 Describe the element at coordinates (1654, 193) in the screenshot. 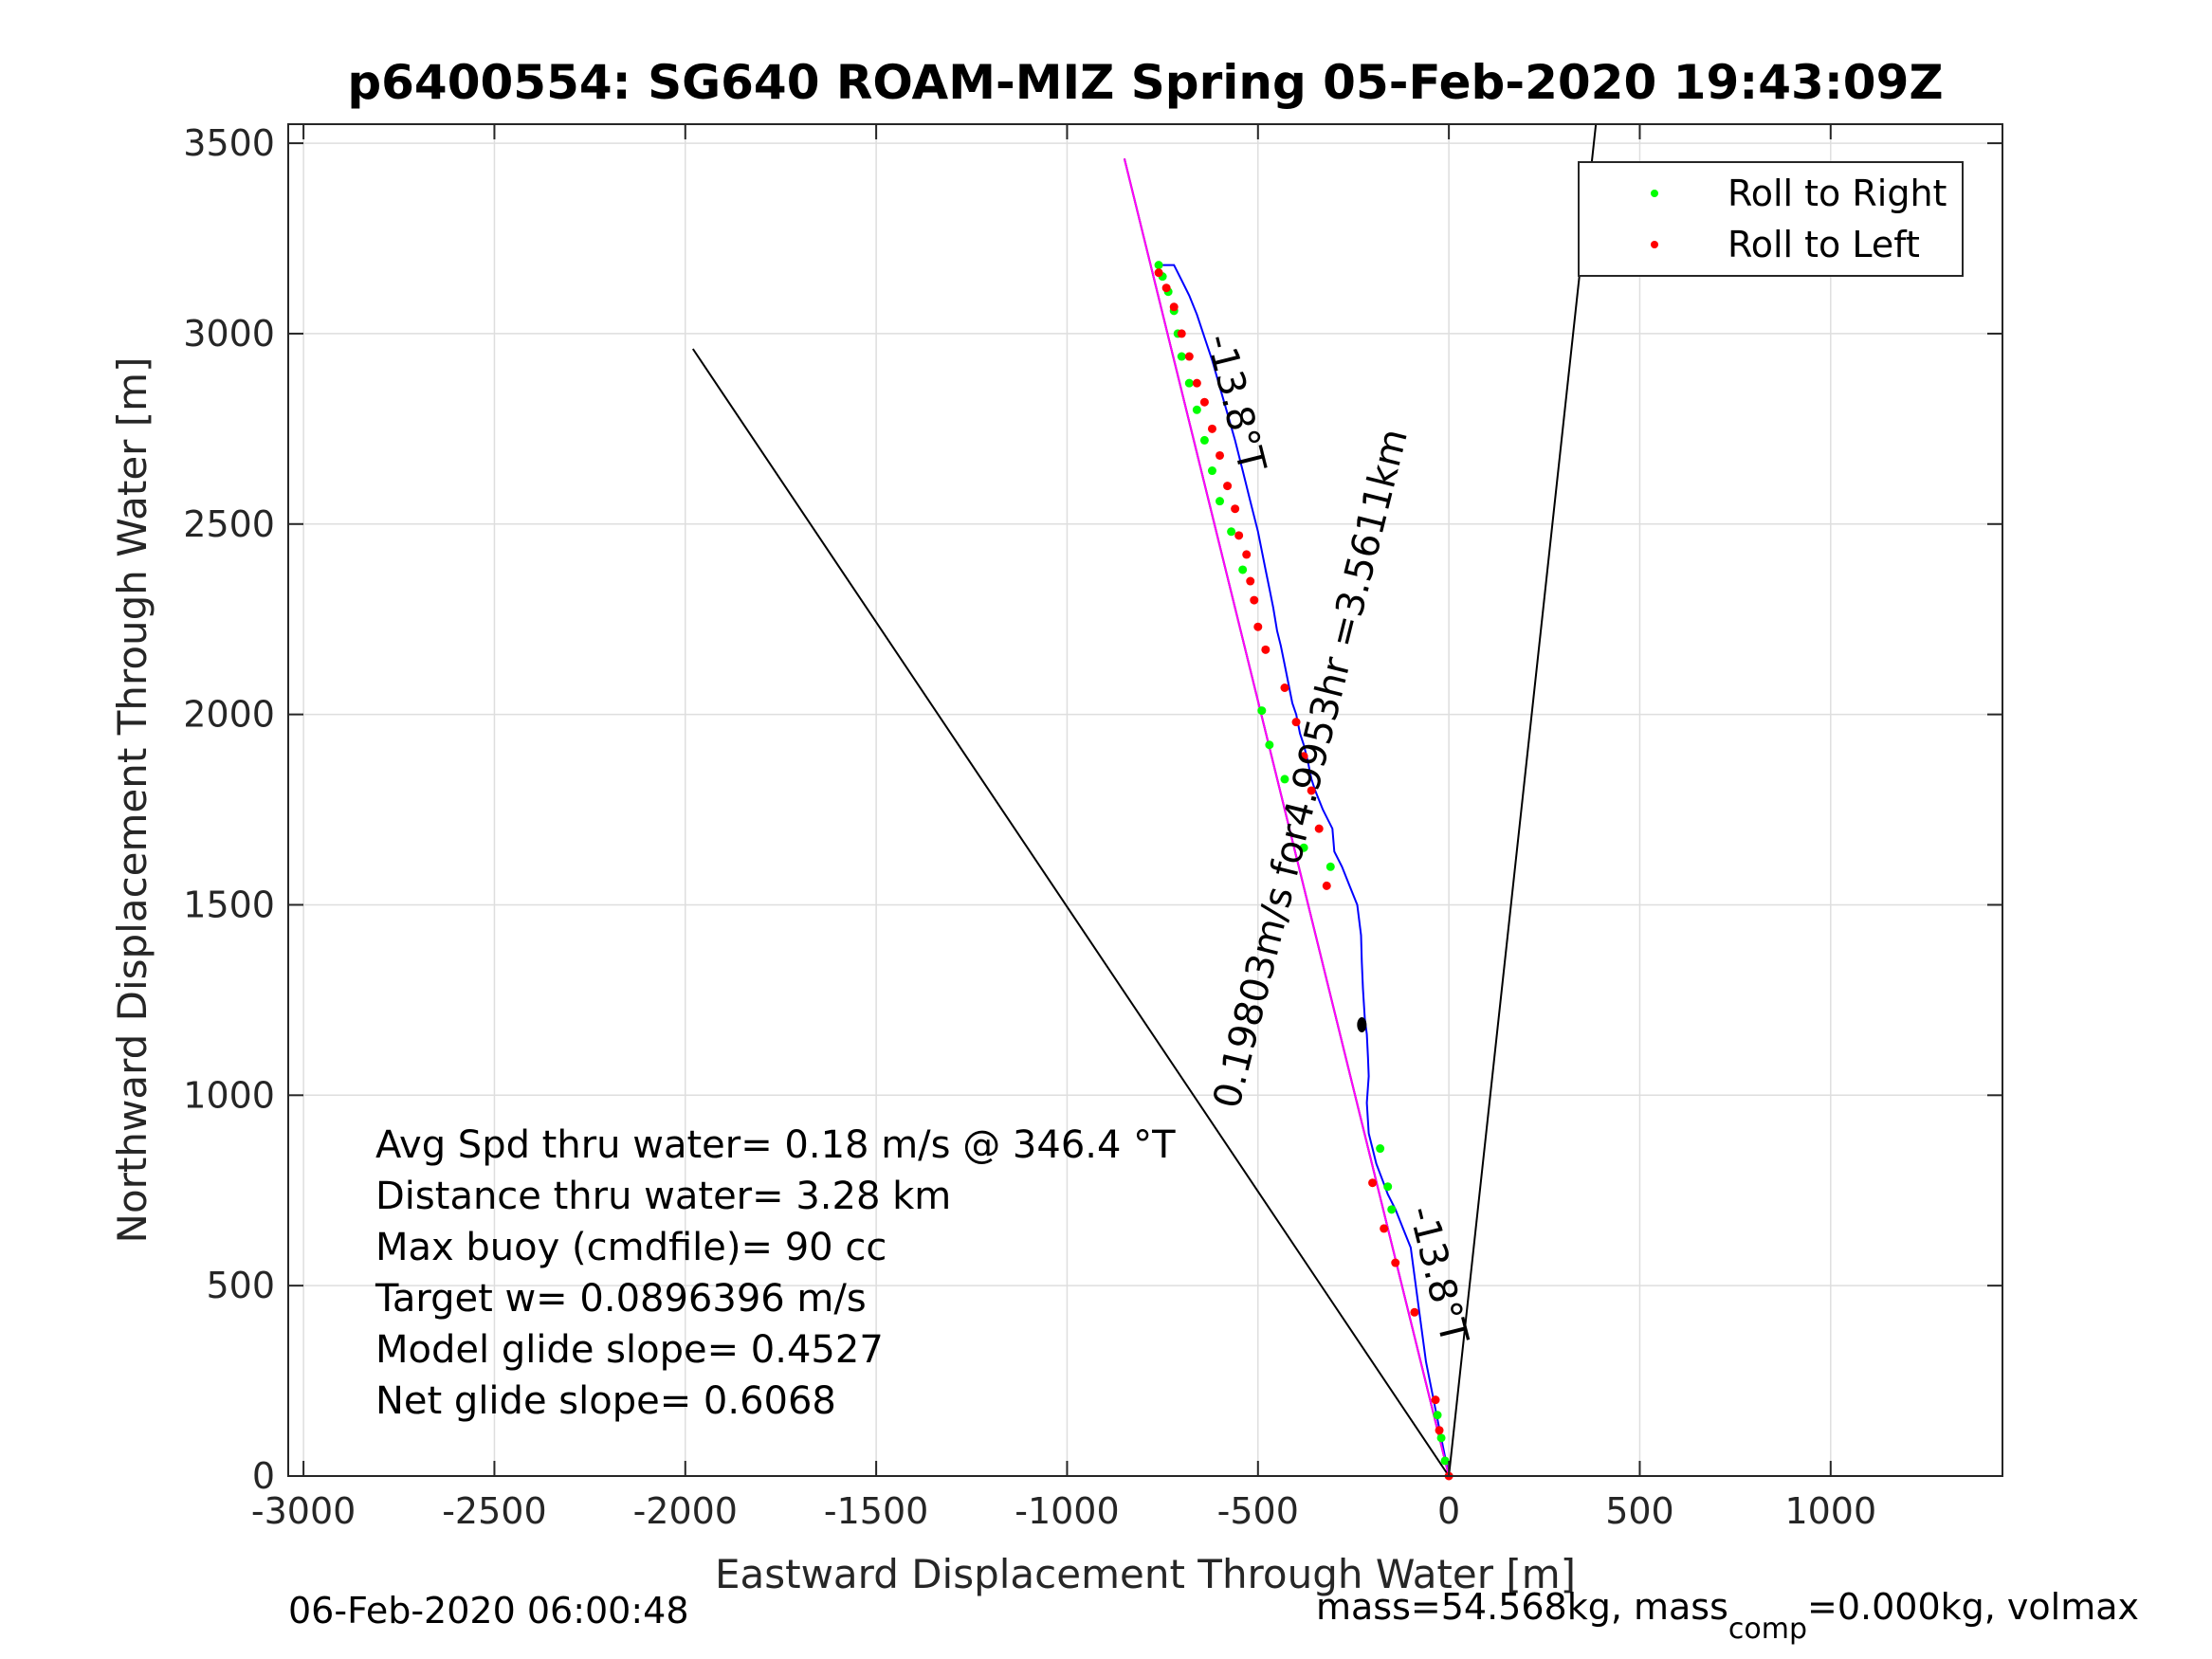

I see `legend-marker-right` at that location.